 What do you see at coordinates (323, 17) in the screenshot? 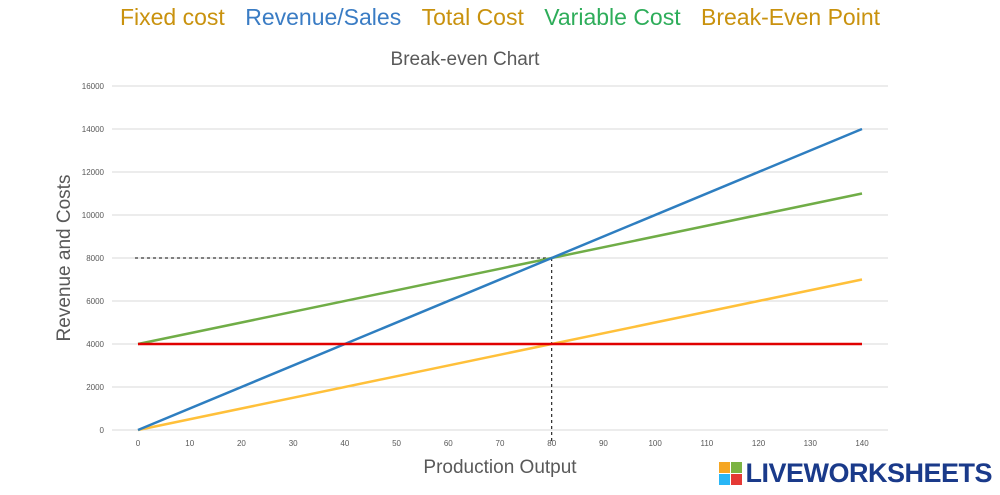
I see `word-bank-item-revenue-sales: Revenue/Sales` at bounding box center [323, 17].